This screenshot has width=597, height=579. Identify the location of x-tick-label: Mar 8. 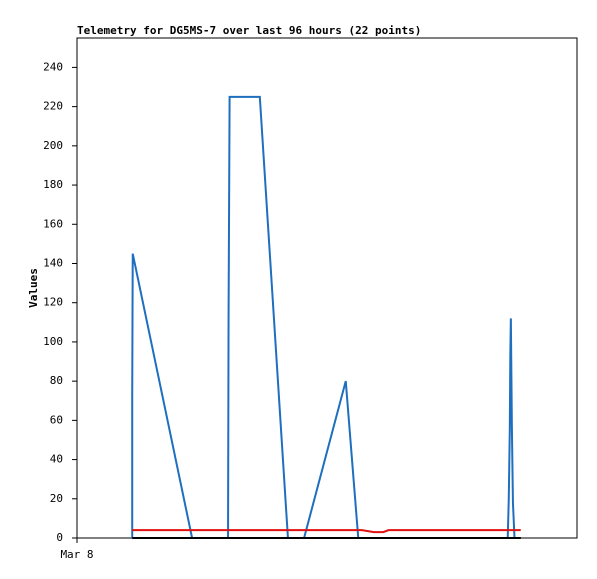
(76, 554).